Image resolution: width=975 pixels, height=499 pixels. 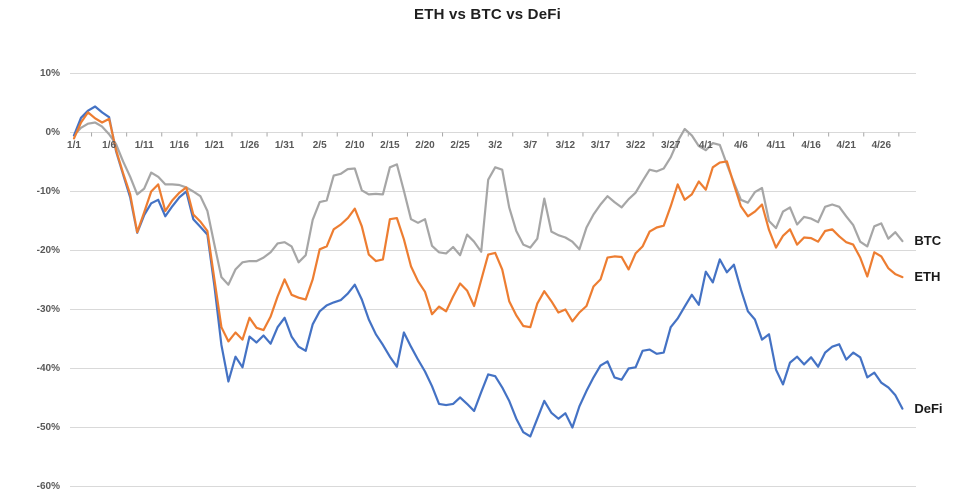 I want to click on x-axis-label: 1/26, so click(x=249, y=145).